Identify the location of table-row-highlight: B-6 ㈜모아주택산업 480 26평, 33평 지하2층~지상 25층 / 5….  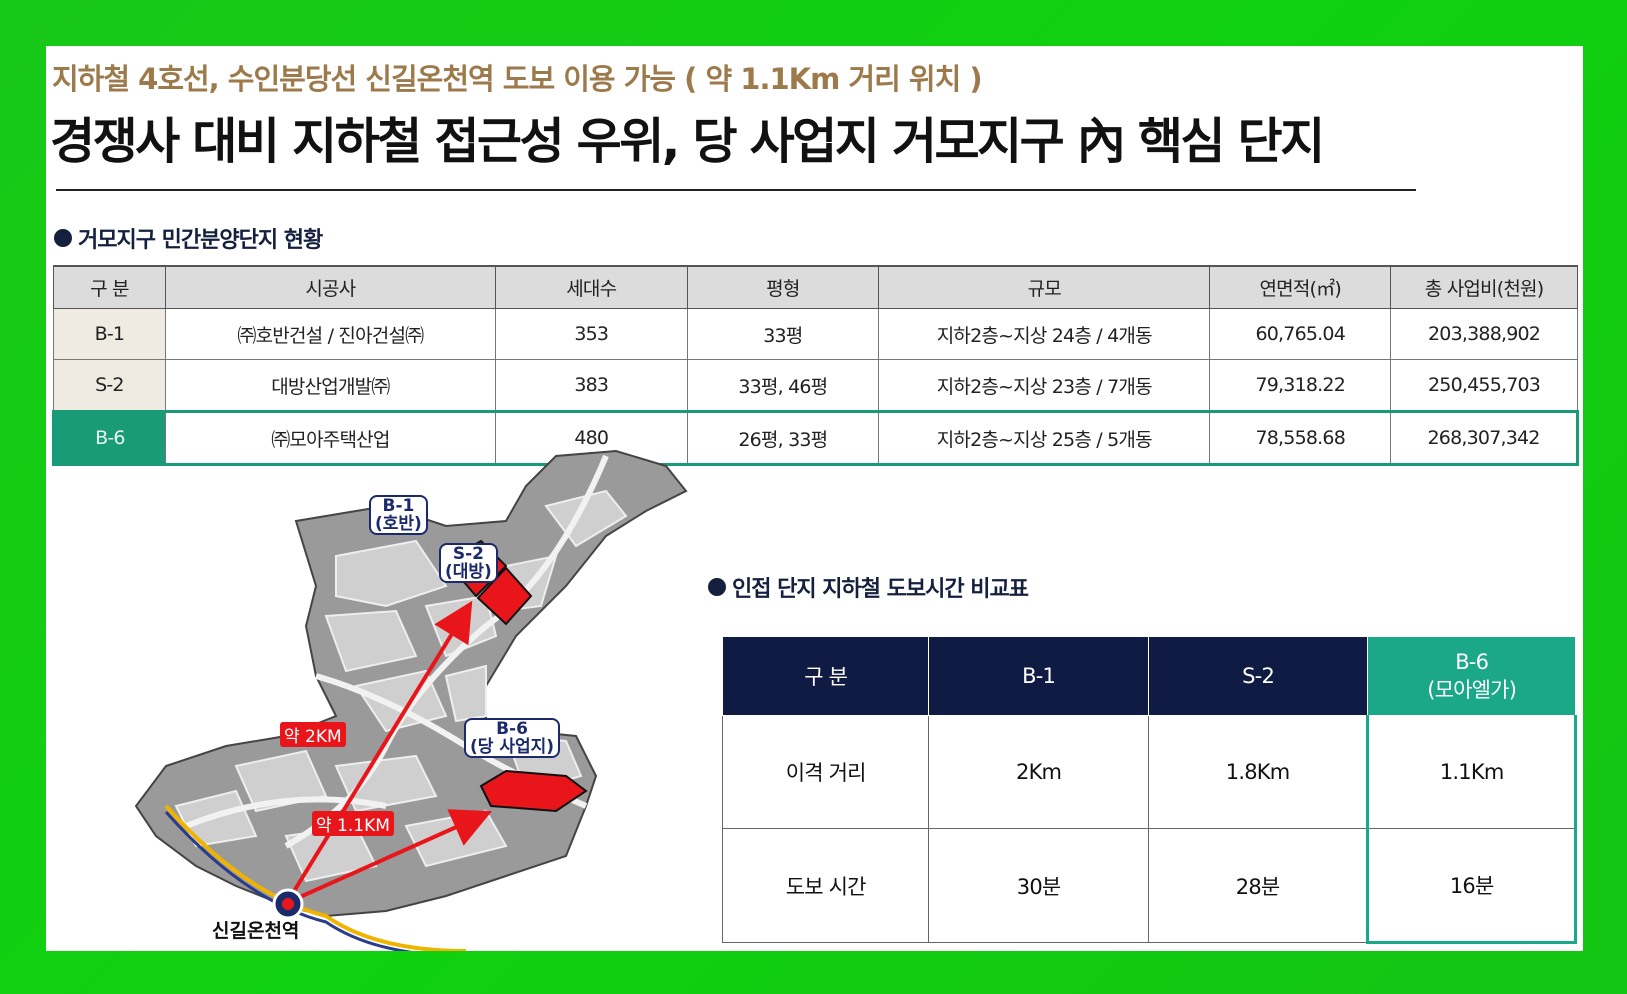
(815, 438).